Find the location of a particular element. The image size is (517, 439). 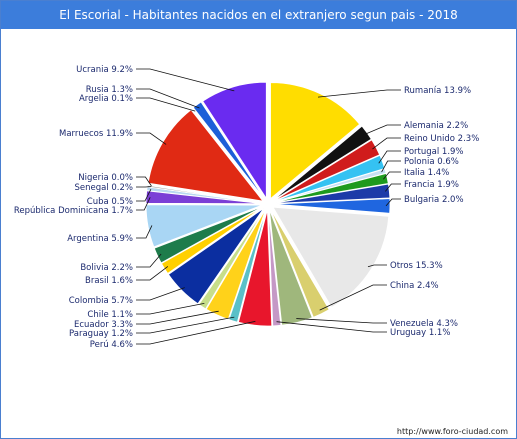

slice-label-francia: Francia 1.9% is located at coordinates (431, 185).